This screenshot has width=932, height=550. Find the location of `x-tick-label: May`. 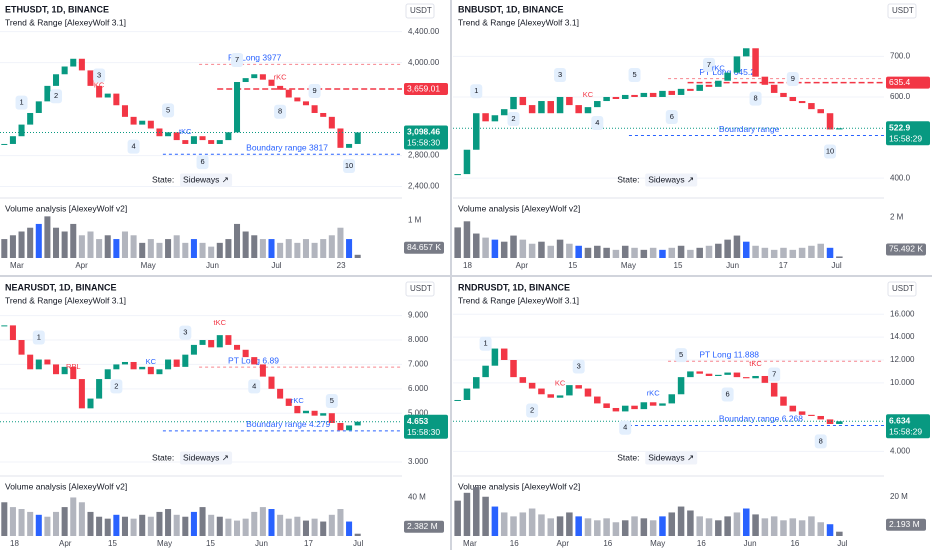

x-tick-label: May is located at coordinates (164, 543).